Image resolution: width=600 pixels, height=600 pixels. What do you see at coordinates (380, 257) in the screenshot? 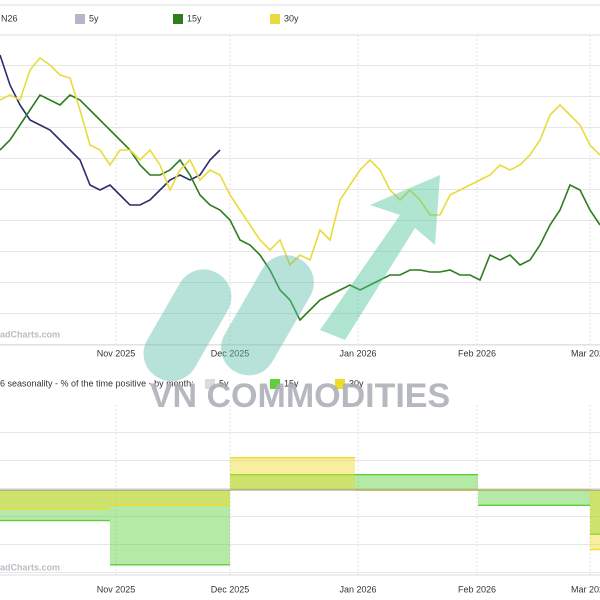
I see `logo-arrow` at bounding box center [380, 257].